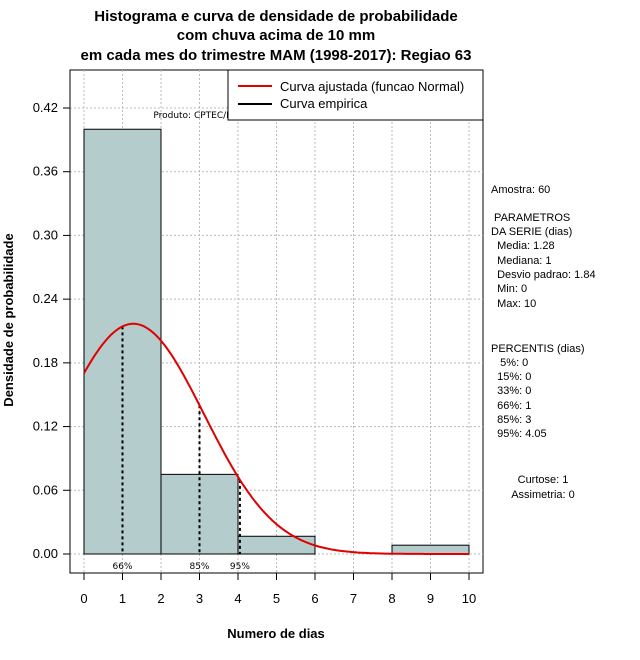 The height and width of the screenshot is (660, 640). I want to click on stat-p33: 33%: 0, so click(511, 391).